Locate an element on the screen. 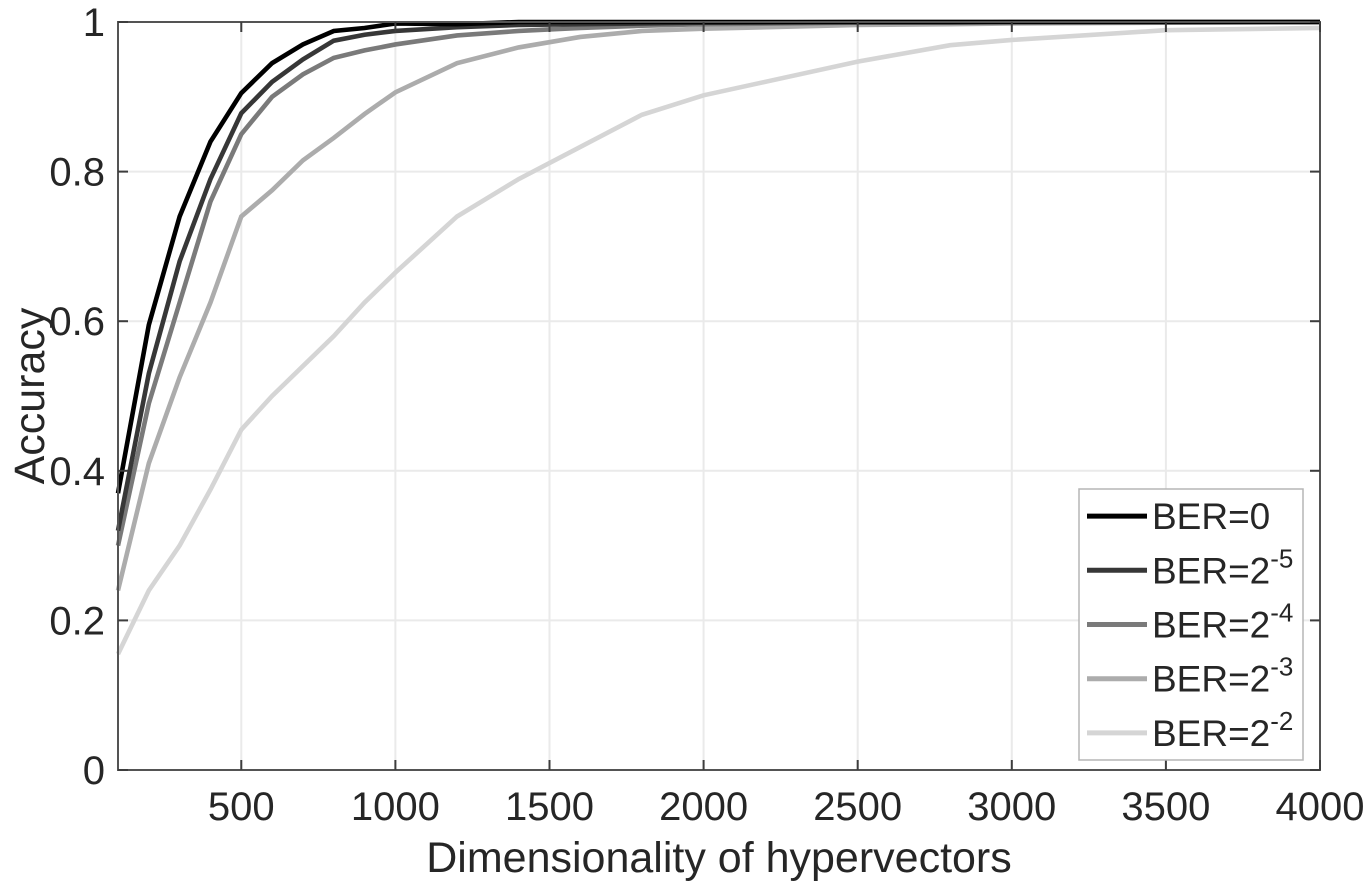 The width and height of the screenshot is (1367, 888). x-axis-label: Dimensionality of hypervectors is located at coordinates (719, 858).